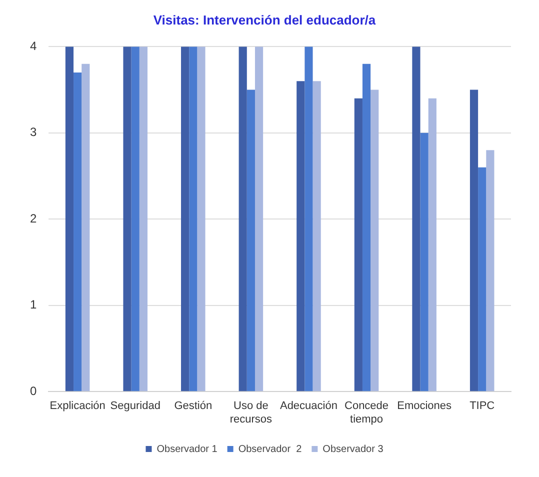  I want to click on chart-title: Visitas: Intervención del educador/a, so click(264, 20).